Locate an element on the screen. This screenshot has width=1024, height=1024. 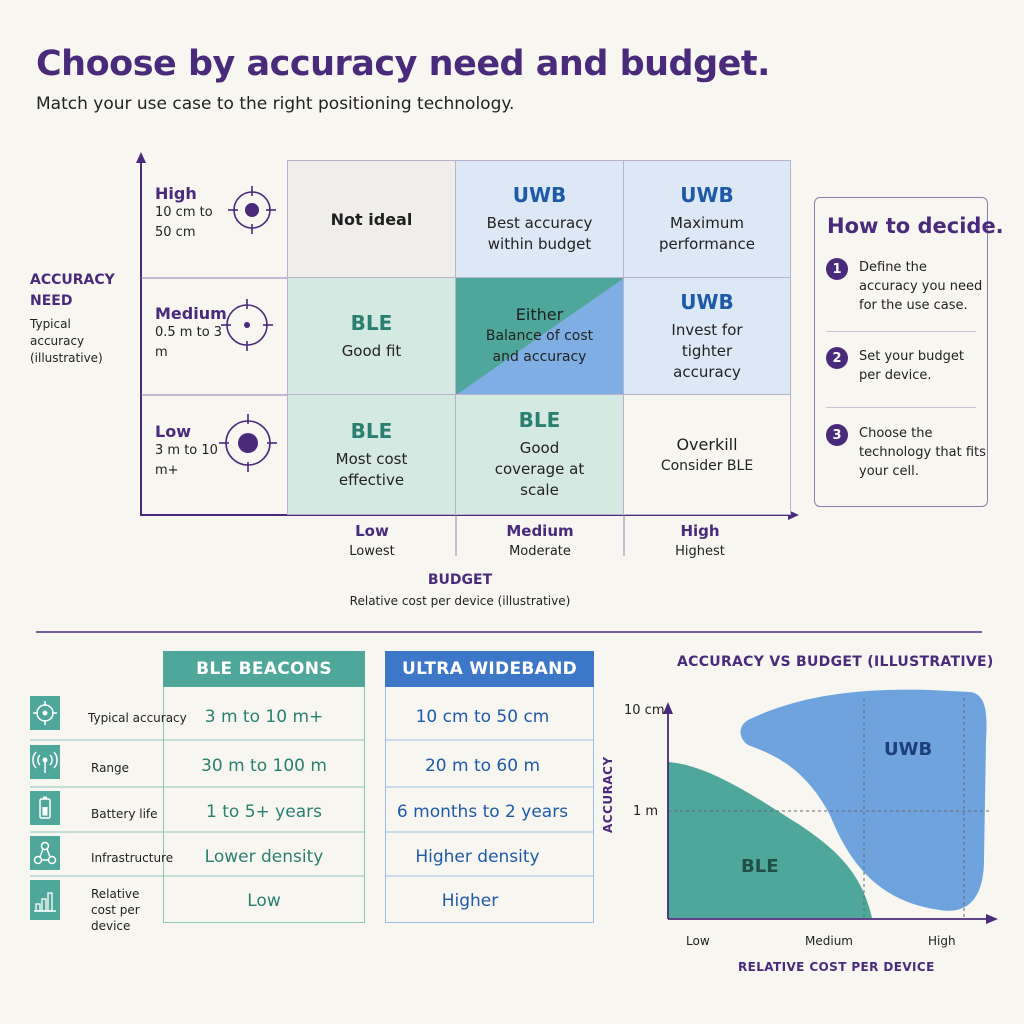
cell-high-medium: UWB Best accuracy within budget is located at coordinates (540, 219).